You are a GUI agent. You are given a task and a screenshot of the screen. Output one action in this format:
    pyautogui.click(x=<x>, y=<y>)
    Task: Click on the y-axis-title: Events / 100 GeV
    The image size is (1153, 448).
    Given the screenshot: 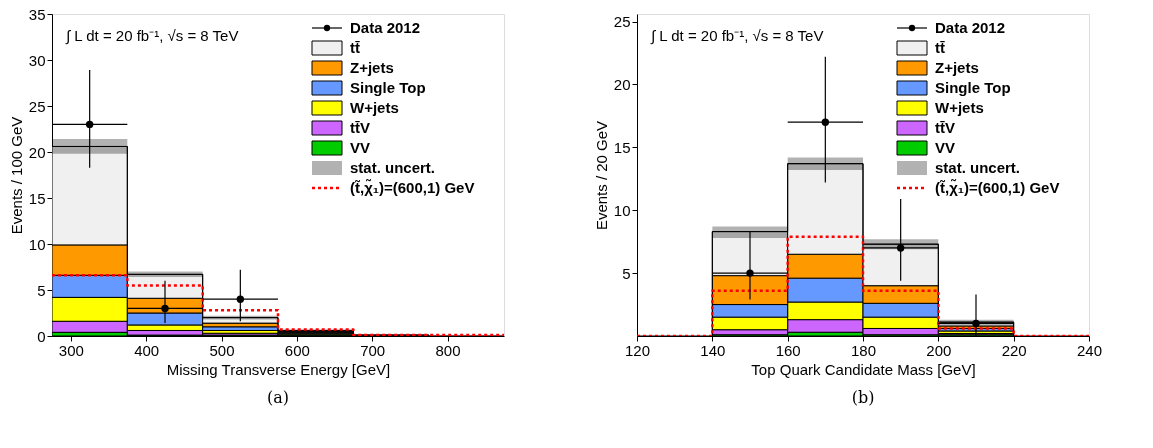 What is the action you would take?
    pyautogui.click(x=16, y=175)
    